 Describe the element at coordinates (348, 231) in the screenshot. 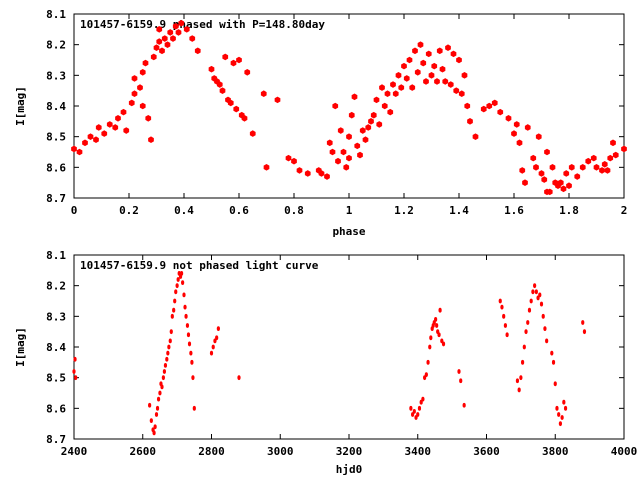

I see `x-axis-label: phase` at that location.